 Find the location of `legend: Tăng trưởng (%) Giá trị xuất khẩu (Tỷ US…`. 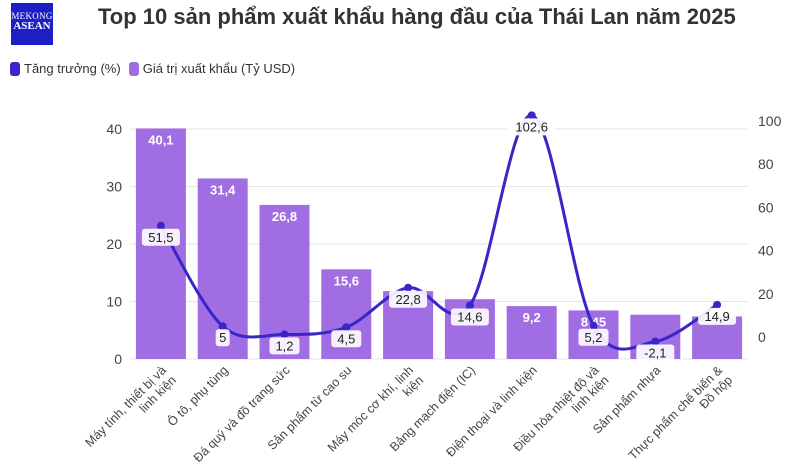

legend: Tăng trưởng (%) Giá trị xuất khẩu (Tỷ US… is located at coordinates (152, 68).